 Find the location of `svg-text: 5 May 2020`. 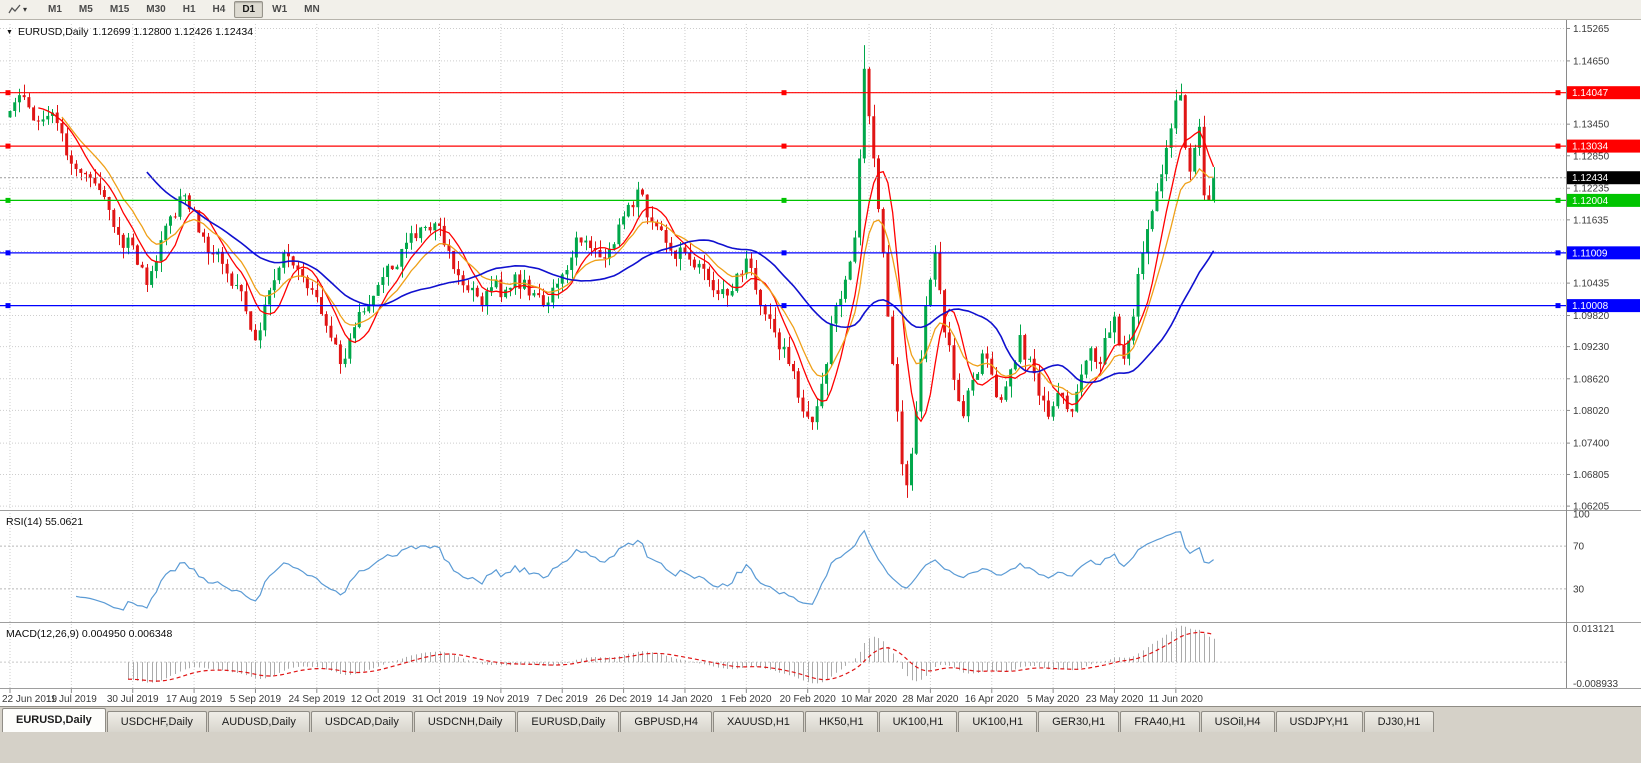

svg-text: 5 May 2020 is located at coordinates (1053, 699).